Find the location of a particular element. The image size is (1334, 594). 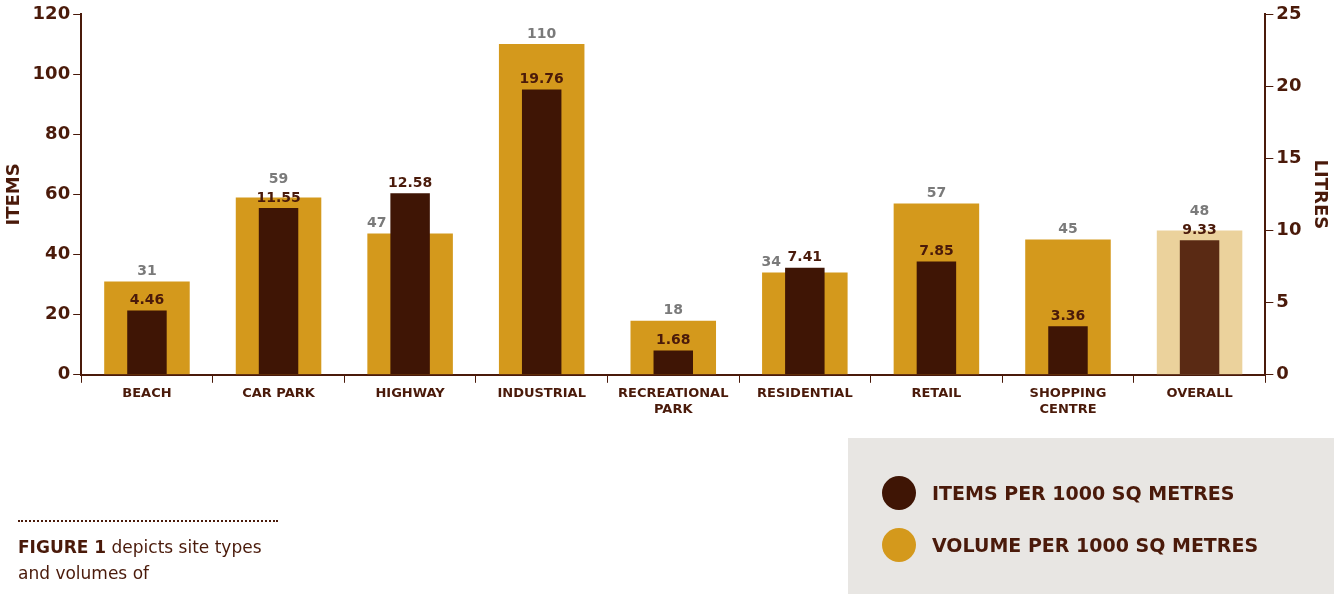

data-label: 3.36 is located at coordinates (1068, 314).